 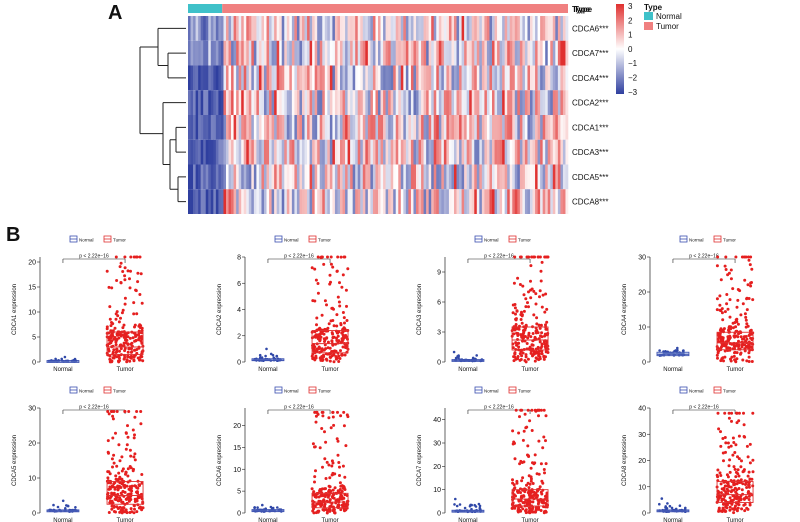 What do you see at coordinates (63, 361) in the screenshot?
I see `normal-box` at bounding box center [63, 361].